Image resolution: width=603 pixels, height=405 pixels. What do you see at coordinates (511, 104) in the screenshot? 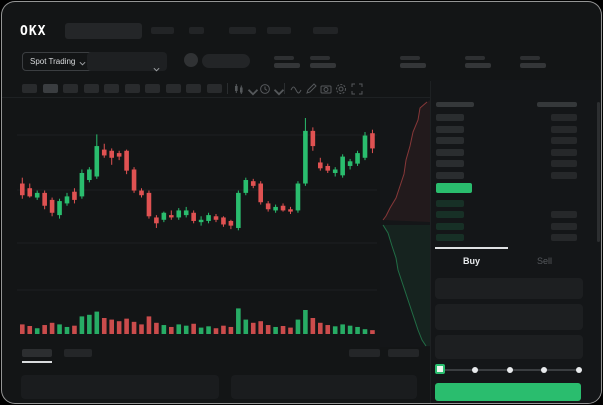
I see `orderbook-column-headers` at bounding box center [511, 104].